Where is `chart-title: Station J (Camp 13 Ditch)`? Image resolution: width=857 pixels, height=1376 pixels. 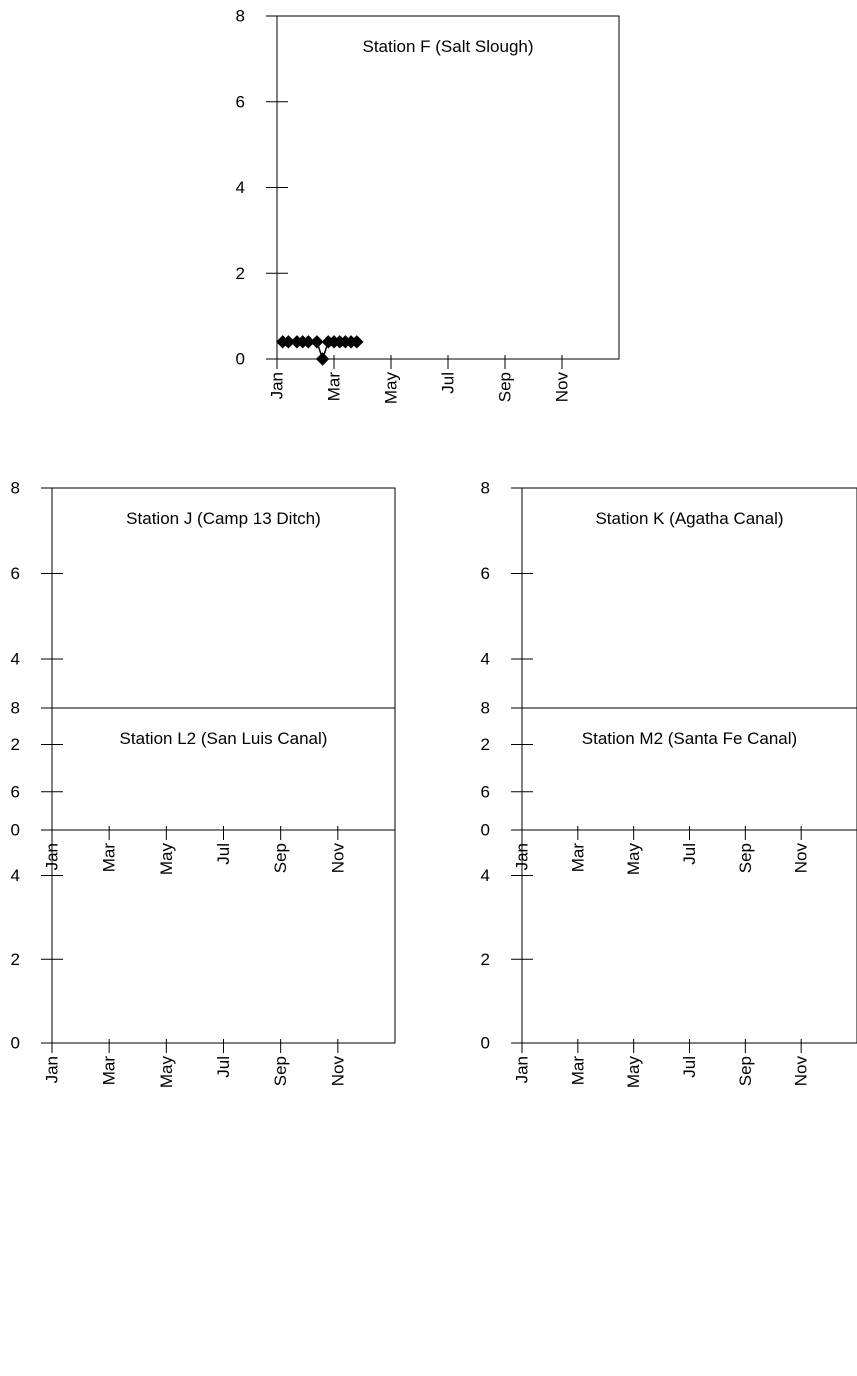 chart-title: Station J (Camp 13 Ditch) is located at coordinates (223, 518).